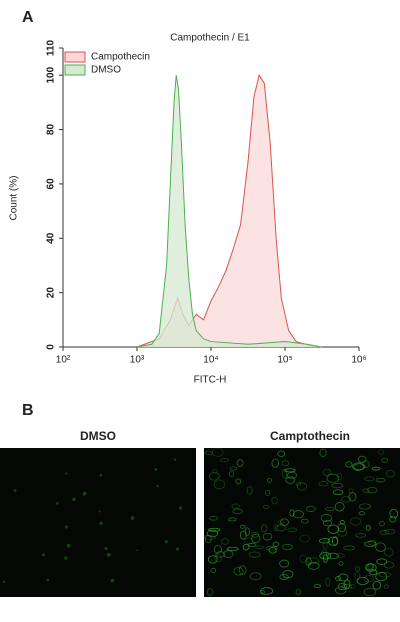 This screenshot has height=622, width=400. What do you see at coordinates (51, 238) in the screenshot?
I see `y-tick-label: 40` at bounding box center [51, 238].